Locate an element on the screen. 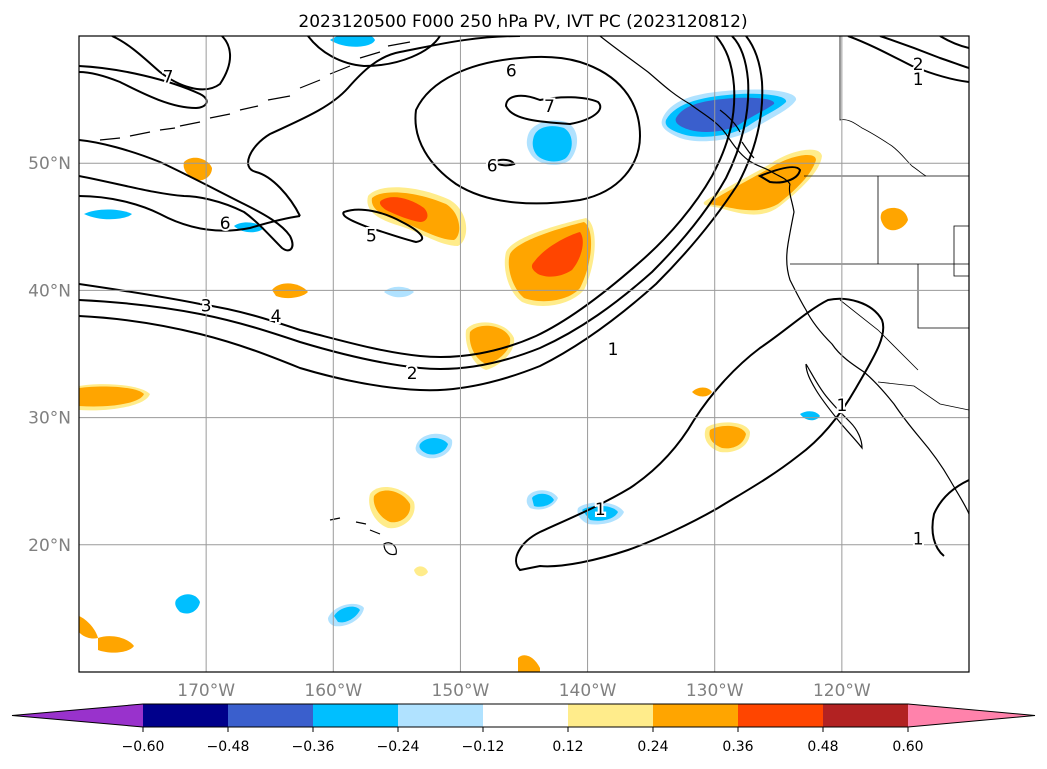  longitude-tick-label: 130°W is located at coordinates (715, 691).